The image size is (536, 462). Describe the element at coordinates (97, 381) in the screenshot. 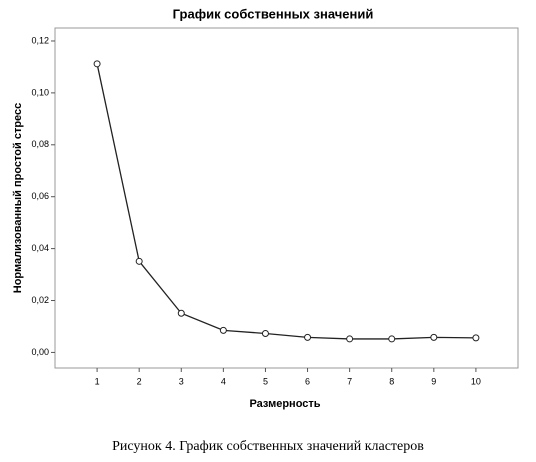

I see `x-tick-label: 1` at that location.